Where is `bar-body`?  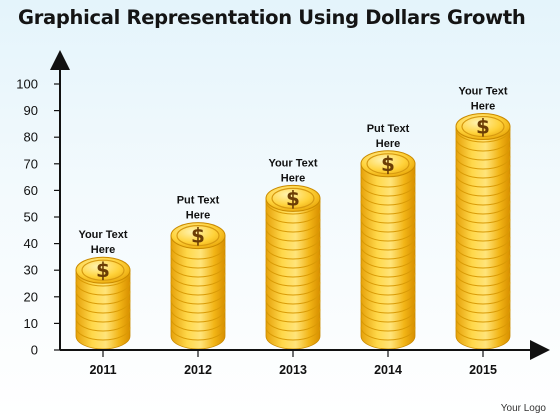 bar-body is located at coordinates (388, 256).